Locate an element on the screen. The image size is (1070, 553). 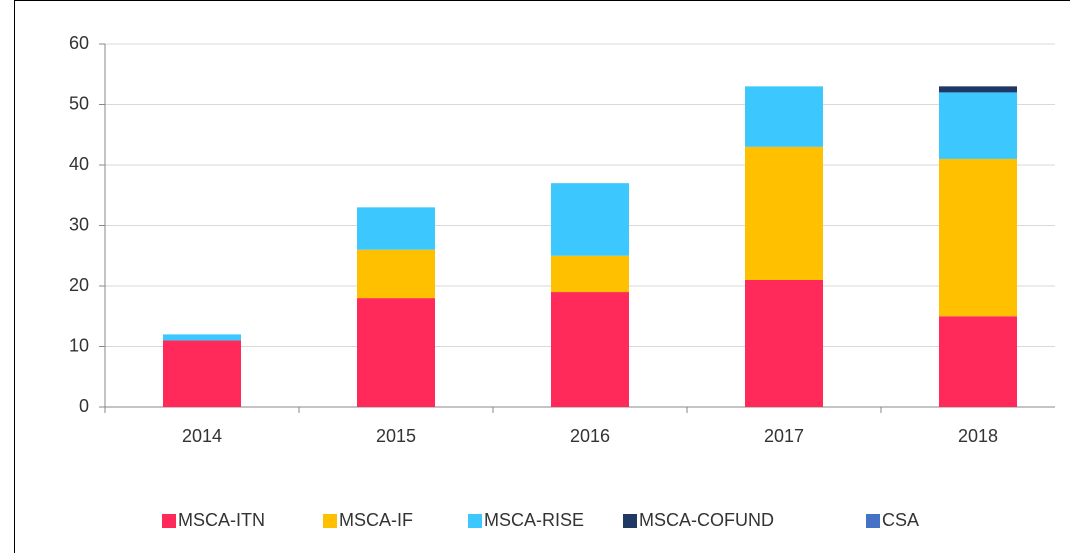
x-tick-label: 2017 is located at coordinates (784, 436).